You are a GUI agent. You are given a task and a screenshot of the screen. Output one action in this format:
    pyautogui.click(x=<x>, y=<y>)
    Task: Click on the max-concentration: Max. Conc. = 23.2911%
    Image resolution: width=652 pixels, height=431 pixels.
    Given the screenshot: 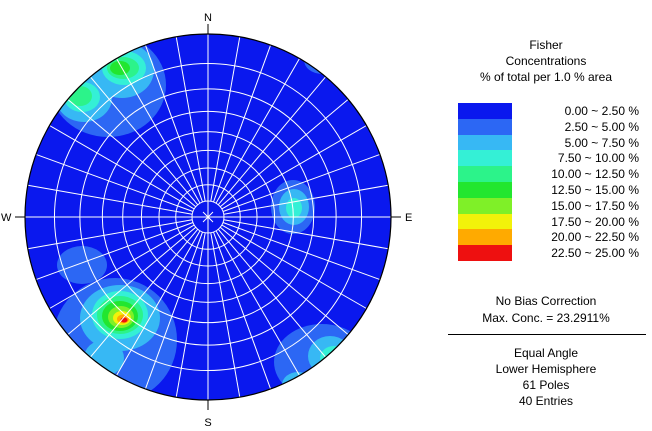 What is the action you would take?
    pyautogui.click(x=546, y=318)
    